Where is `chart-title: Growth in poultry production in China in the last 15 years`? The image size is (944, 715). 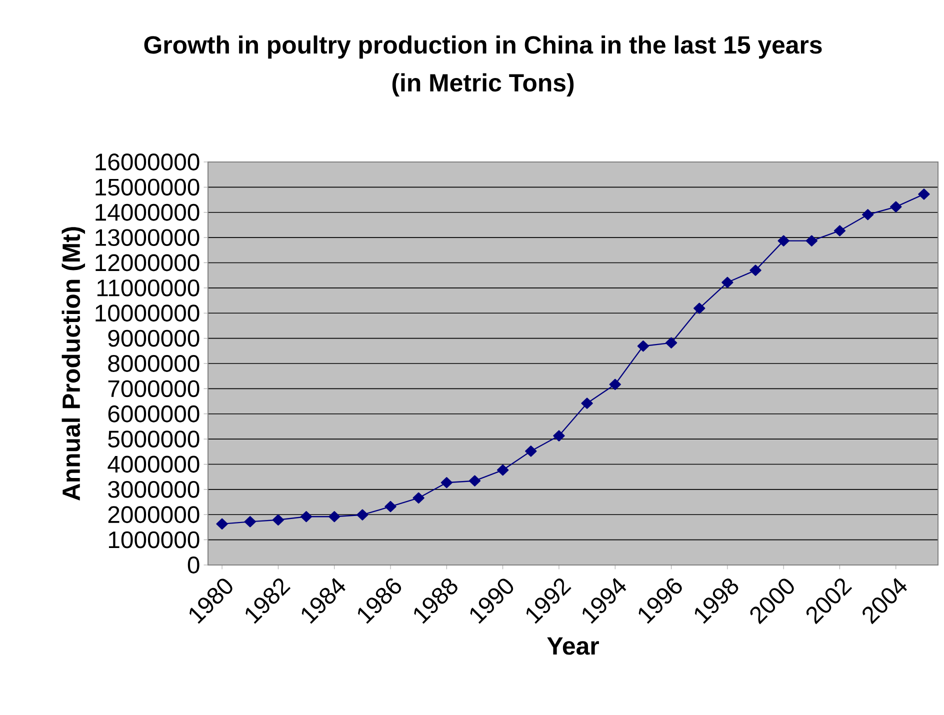
chart-title: Growth in poultry production in China in the last 15 years is located at coordinates (483, 47).